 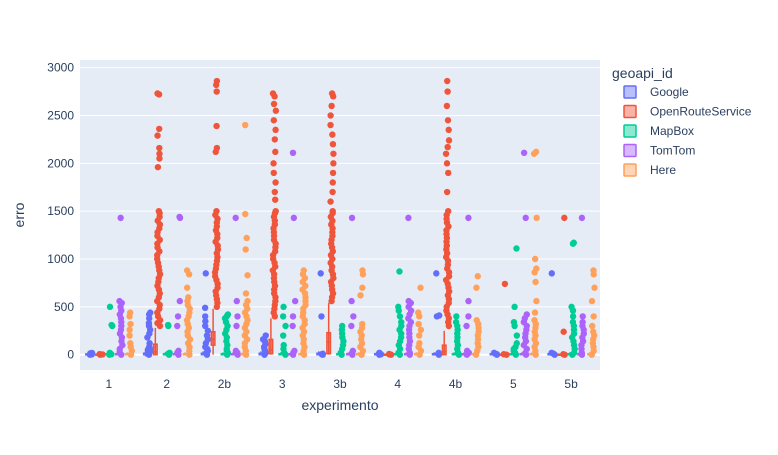 What do you see at coordinates (447, 216) in the screenshot?
I see `box-openrouteservice-4b` at bounding box center [447, 216].